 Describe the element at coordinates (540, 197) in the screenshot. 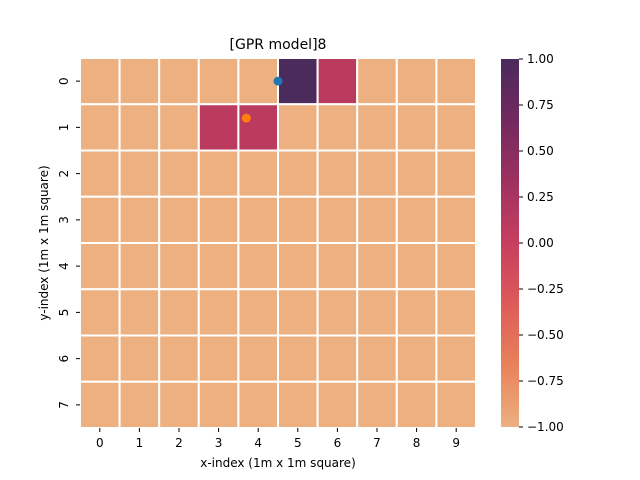

I see `colorbar-tick-label: 0.25` at that location.